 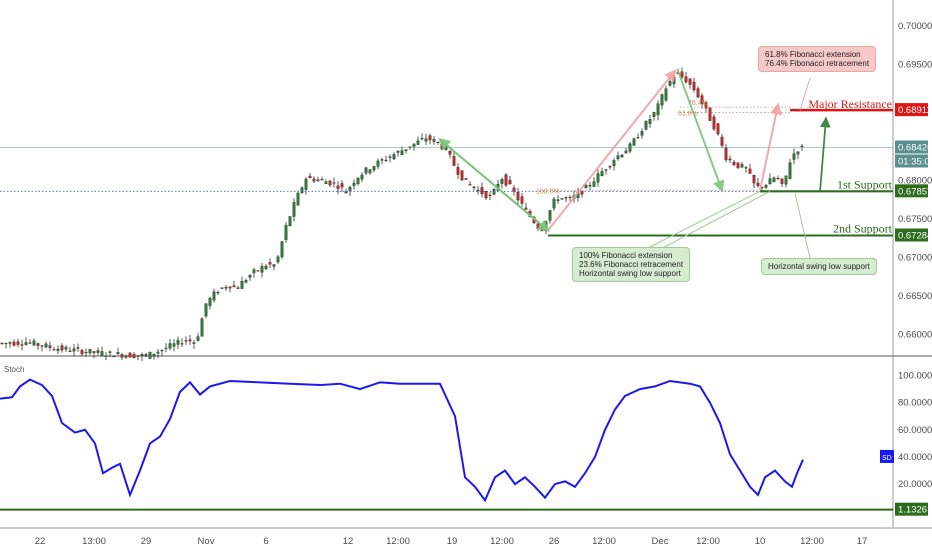 What do you see at coordinates (865, 184) in the screenshot?
I see `first-support-label: 1st Support` at bounding box center [865, 184].